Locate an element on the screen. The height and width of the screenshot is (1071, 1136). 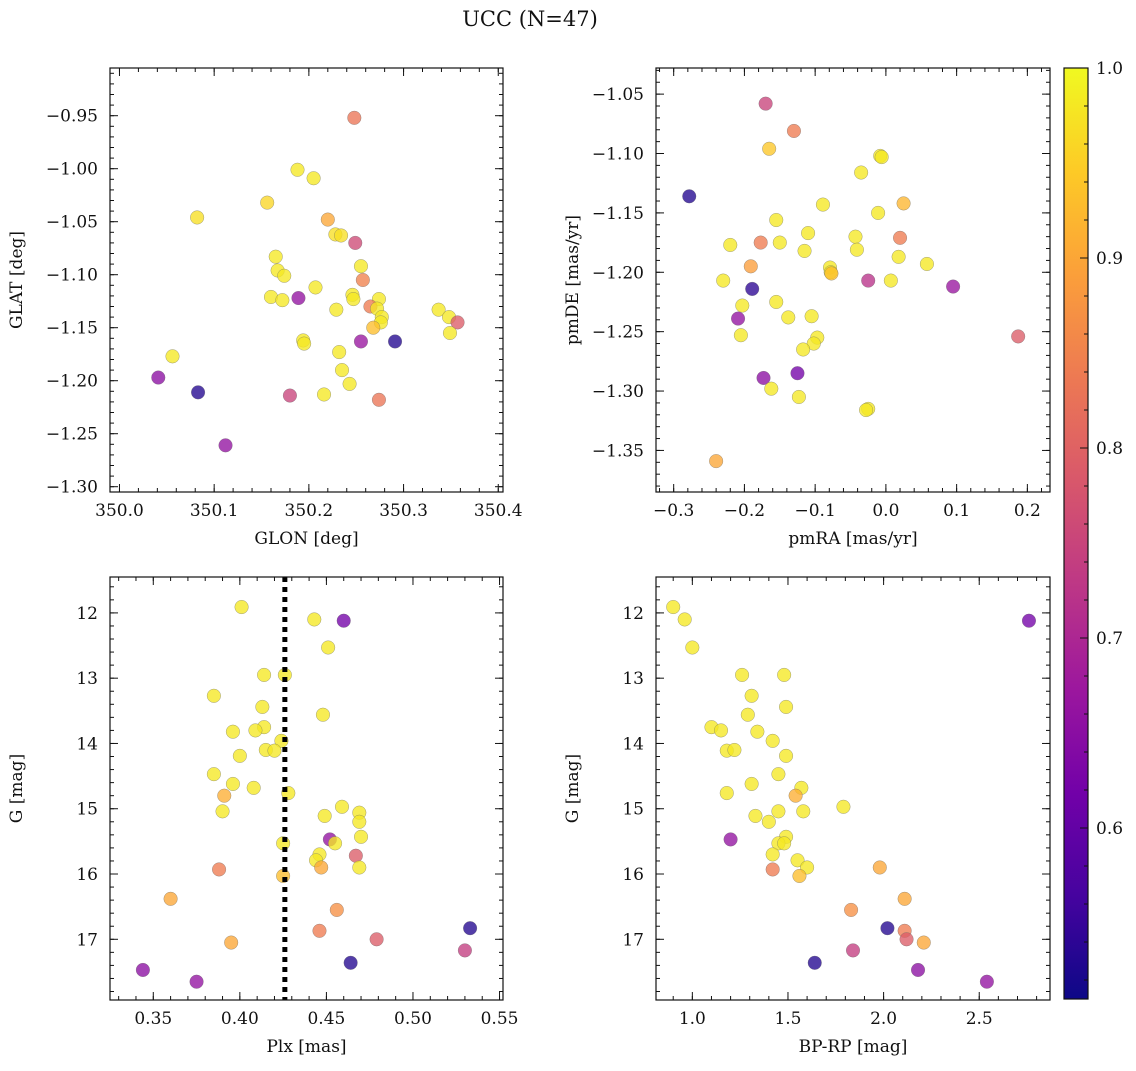
axis-ticks is located at coordinates (853, 280).